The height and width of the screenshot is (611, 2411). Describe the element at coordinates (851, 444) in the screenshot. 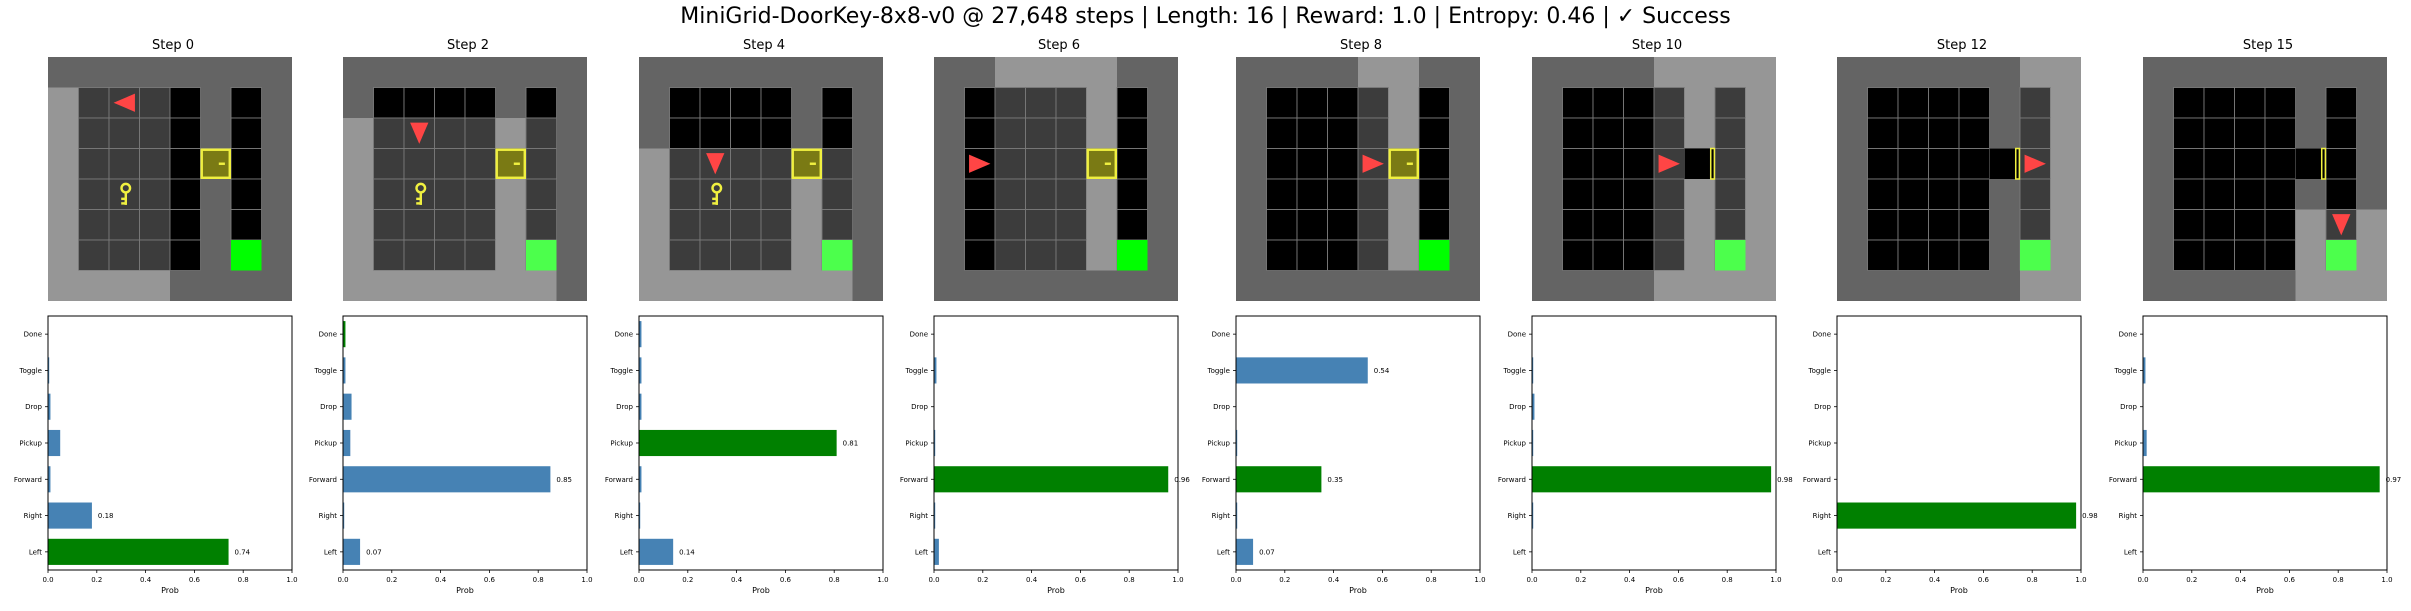

I see `bar-value-label: 0.81` at that location.